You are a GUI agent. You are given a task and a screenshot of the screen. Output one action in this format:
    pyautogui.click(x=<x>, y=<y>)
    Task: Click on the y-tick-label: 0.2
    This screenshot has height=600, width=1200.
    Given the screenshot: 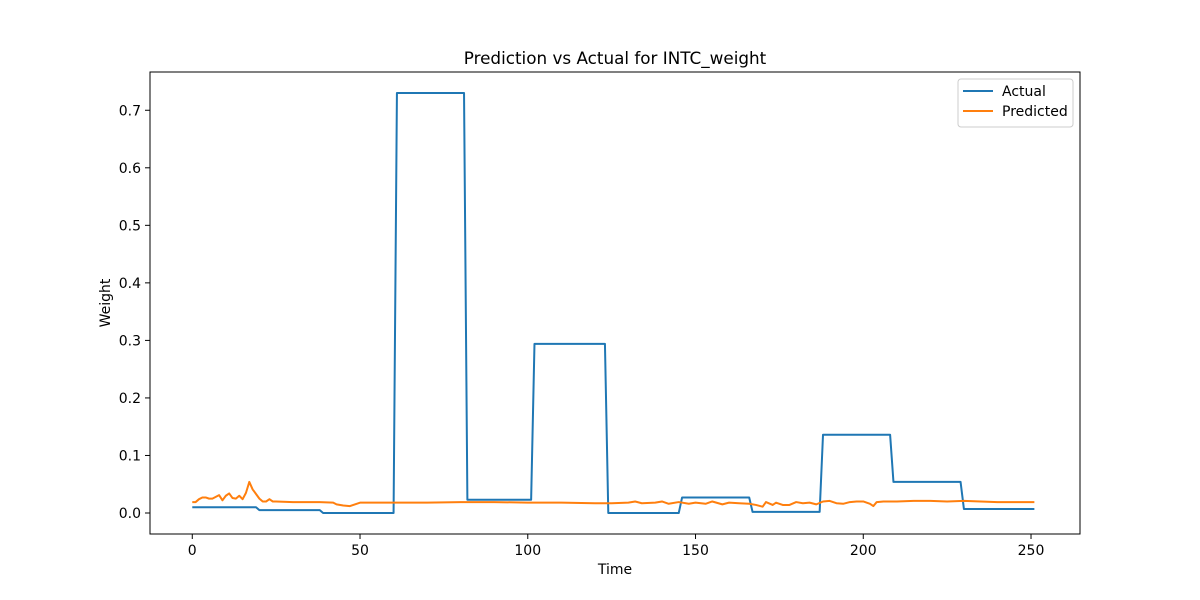 What is the action you would take?
    pyautogui.click(x=130, y=399)
    